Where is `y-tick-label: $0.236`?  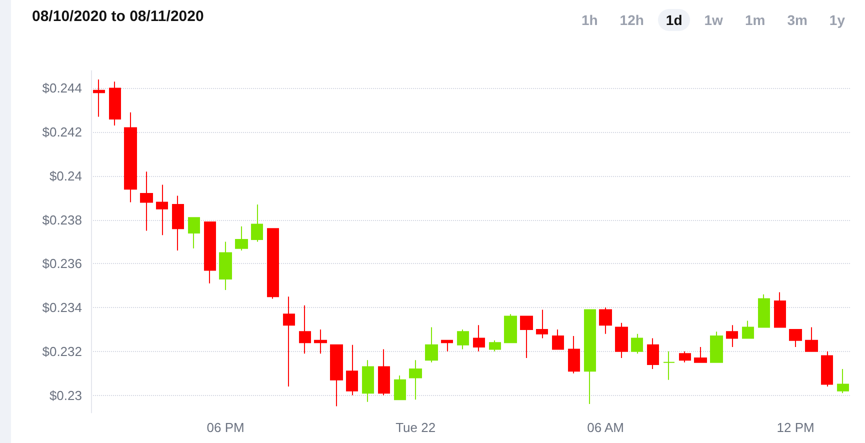 y-tick-label: $0.236 is located at coordinates (62, 264).